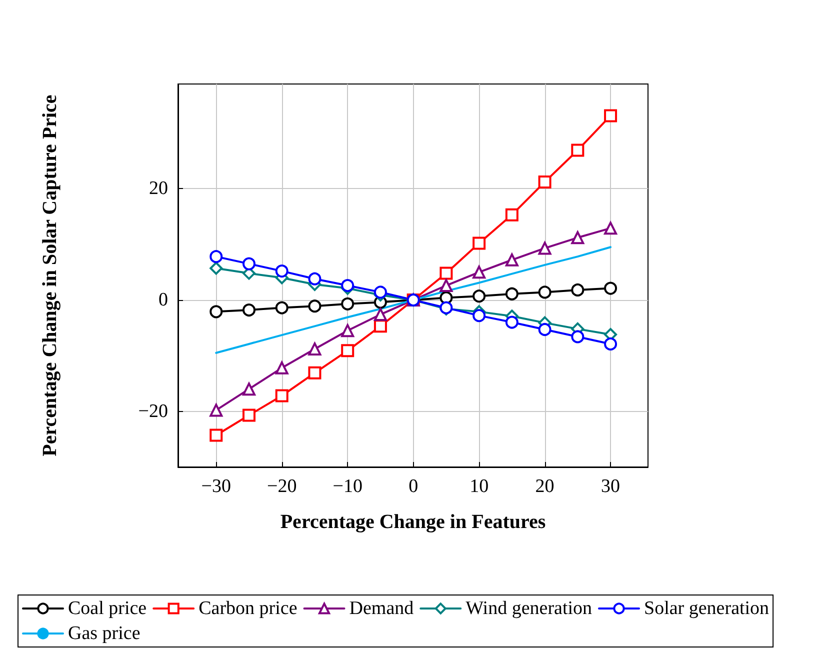  What do you see at coordinates (104, 633) in the screenshot?
I see `legend-label: Gas price` at bounding box center [104, 633].